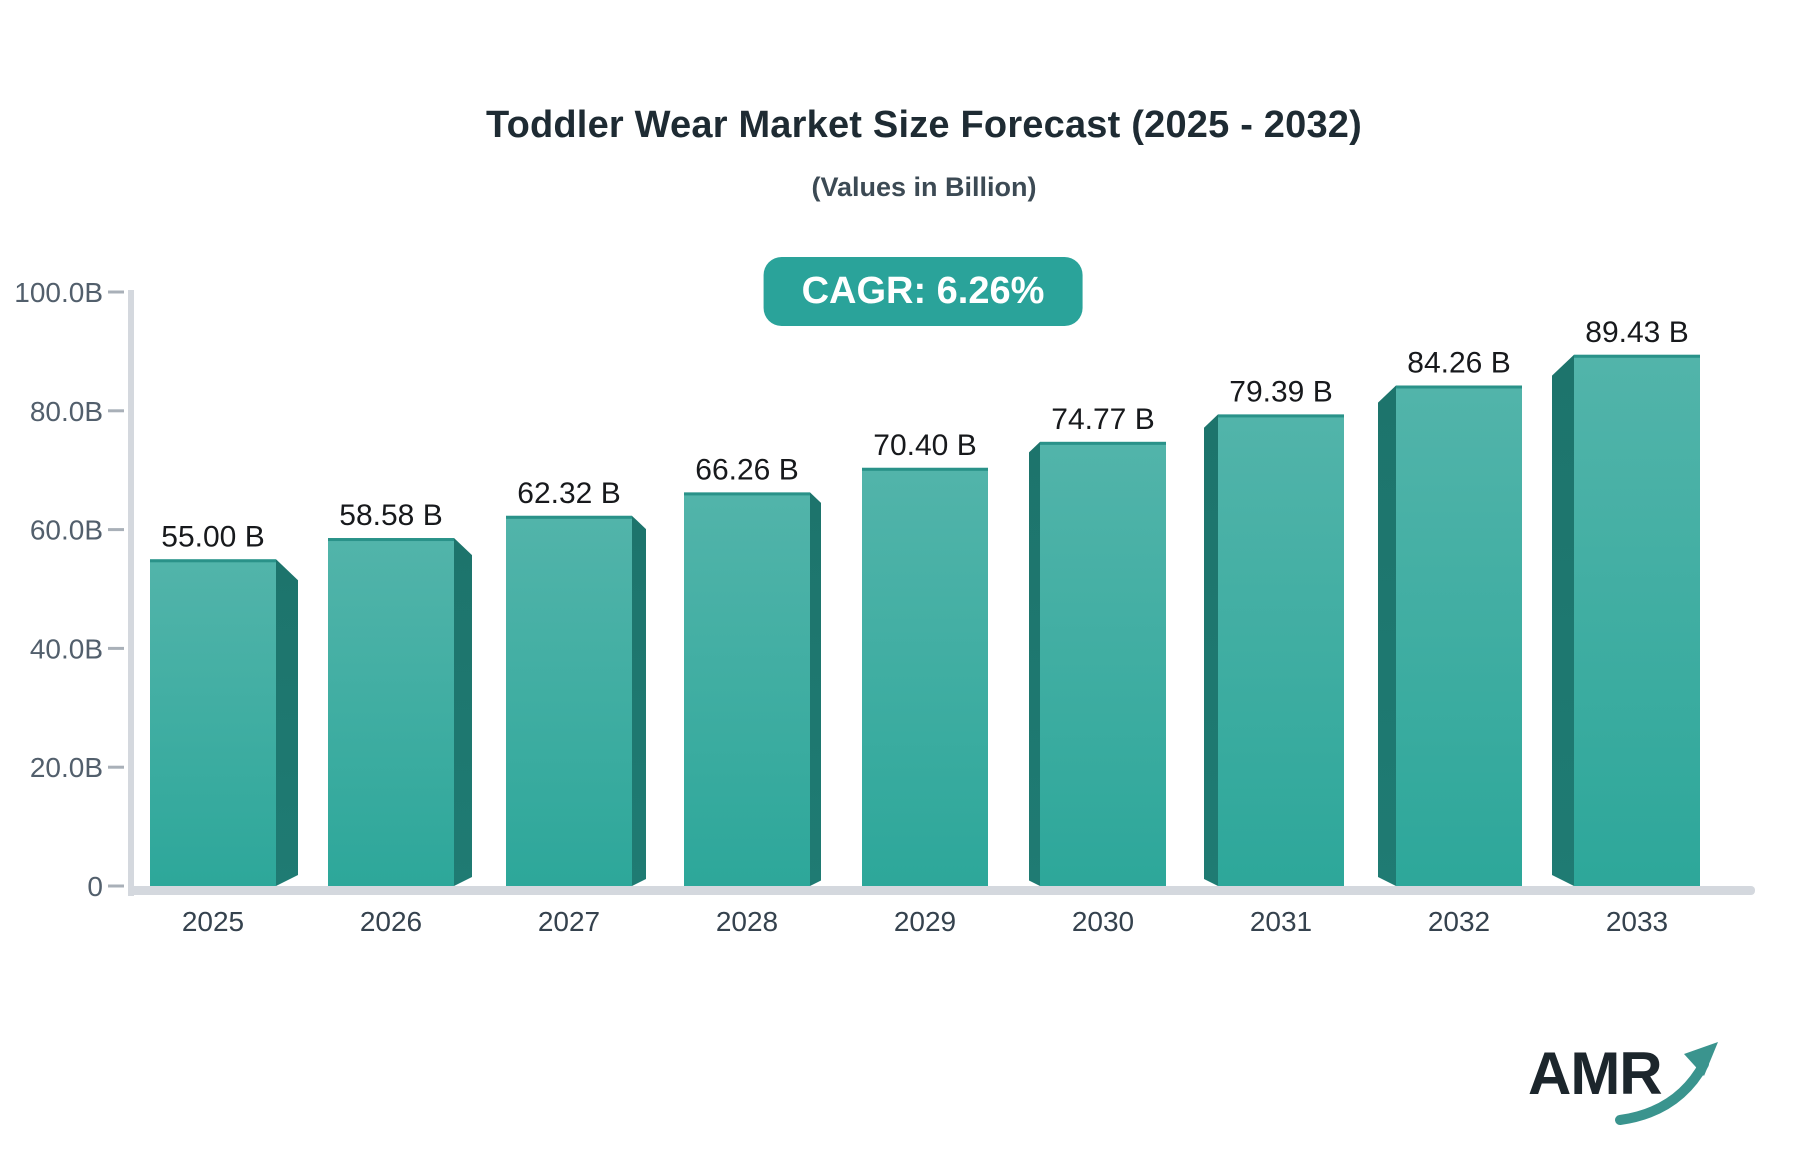 The height and width of the screenshot is (1156, 1800). Describe the element at coordinates (58, 292) in the screenshot. I see `y-tick-label: 100.0B` at that location.